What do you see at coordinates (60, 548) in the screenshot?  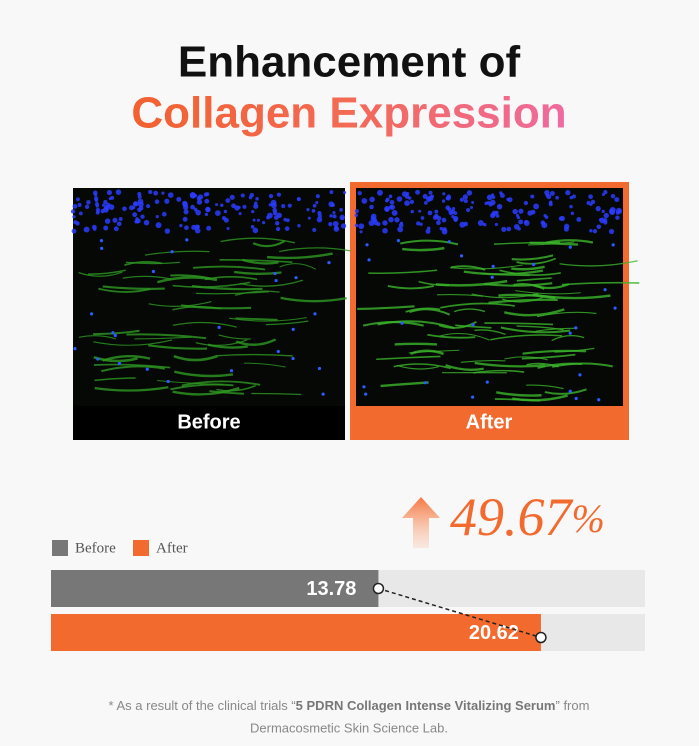 I see `legend-swatch` at bounding box center [60, 548].